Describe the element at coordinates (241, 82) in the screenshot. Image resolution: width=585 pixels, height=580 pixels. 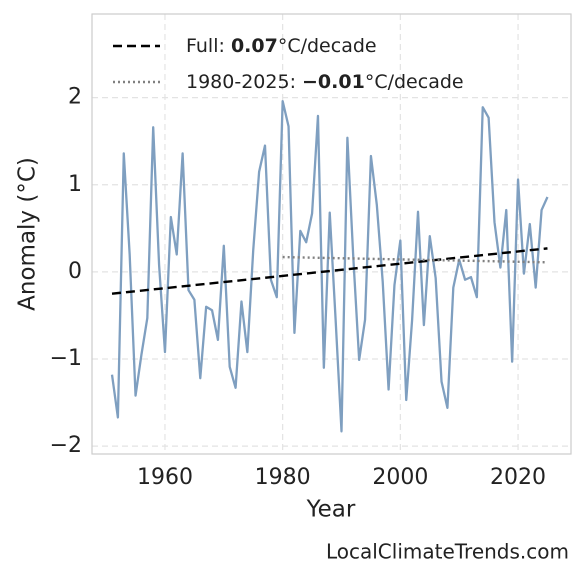
I see `legend-text: 1980-2025:` at that location.